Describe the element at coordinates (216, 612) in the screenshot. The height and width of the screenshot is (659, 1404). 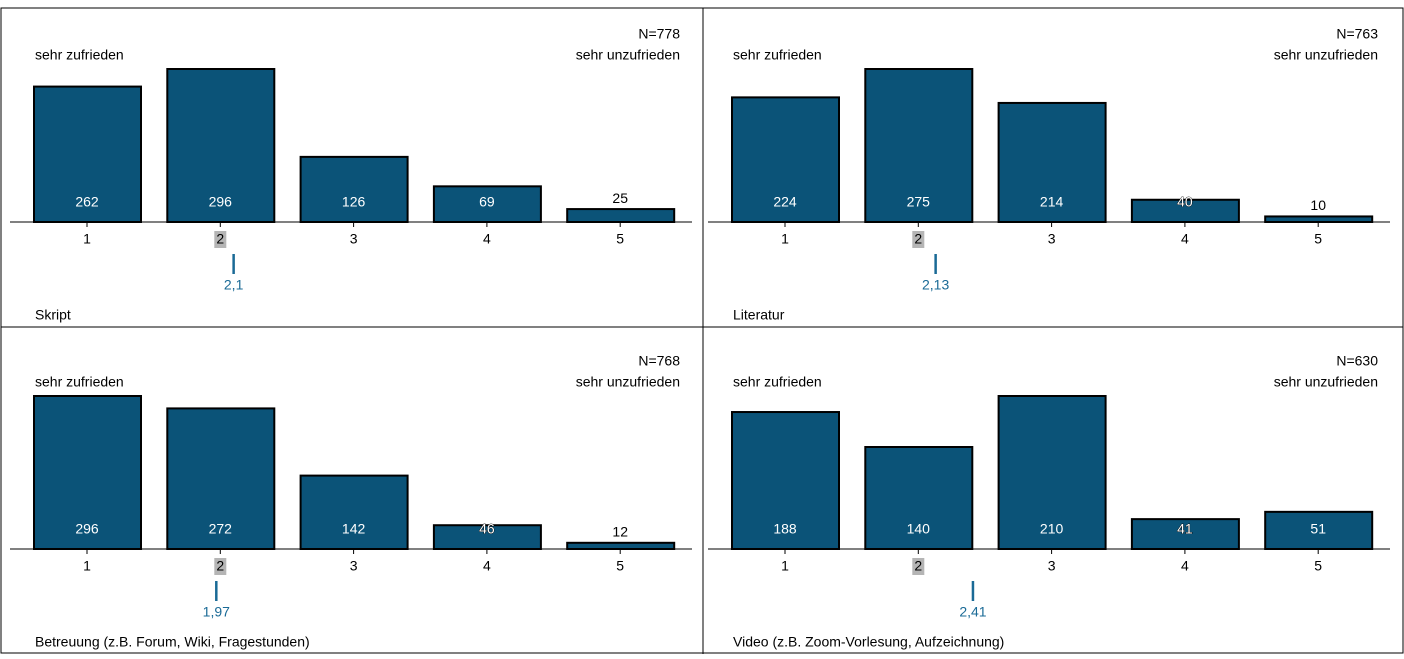
I see `mean-label: 1,97` at that location.